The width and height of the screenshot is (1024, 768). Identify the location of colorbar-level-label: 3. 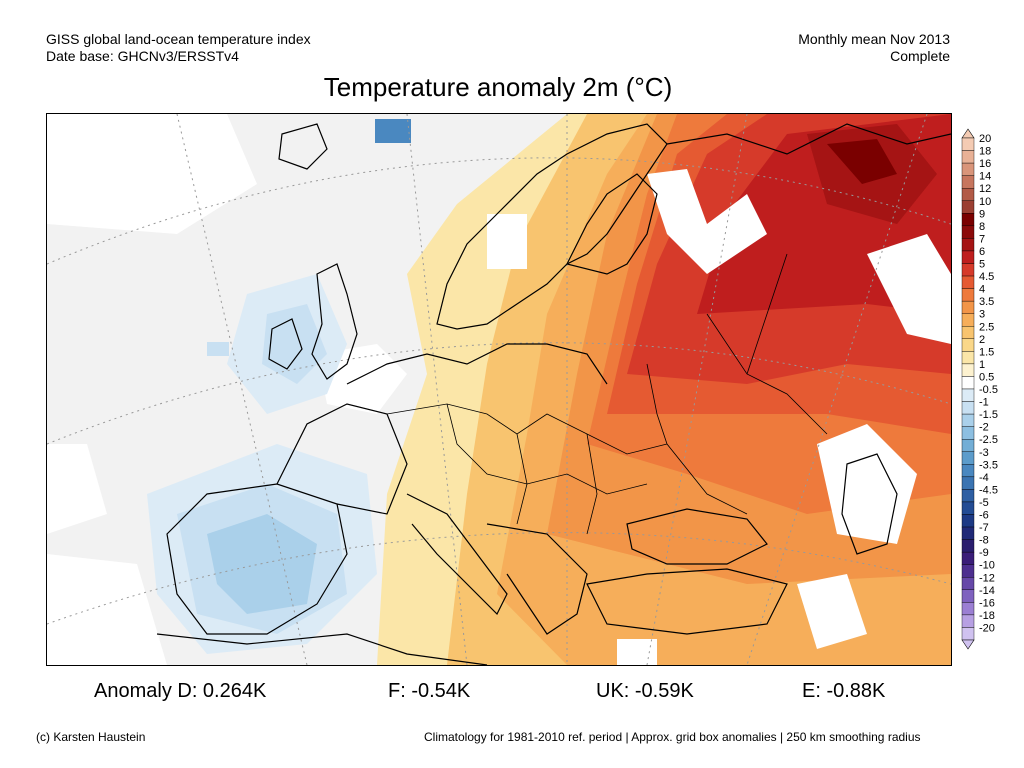
(982, 315).